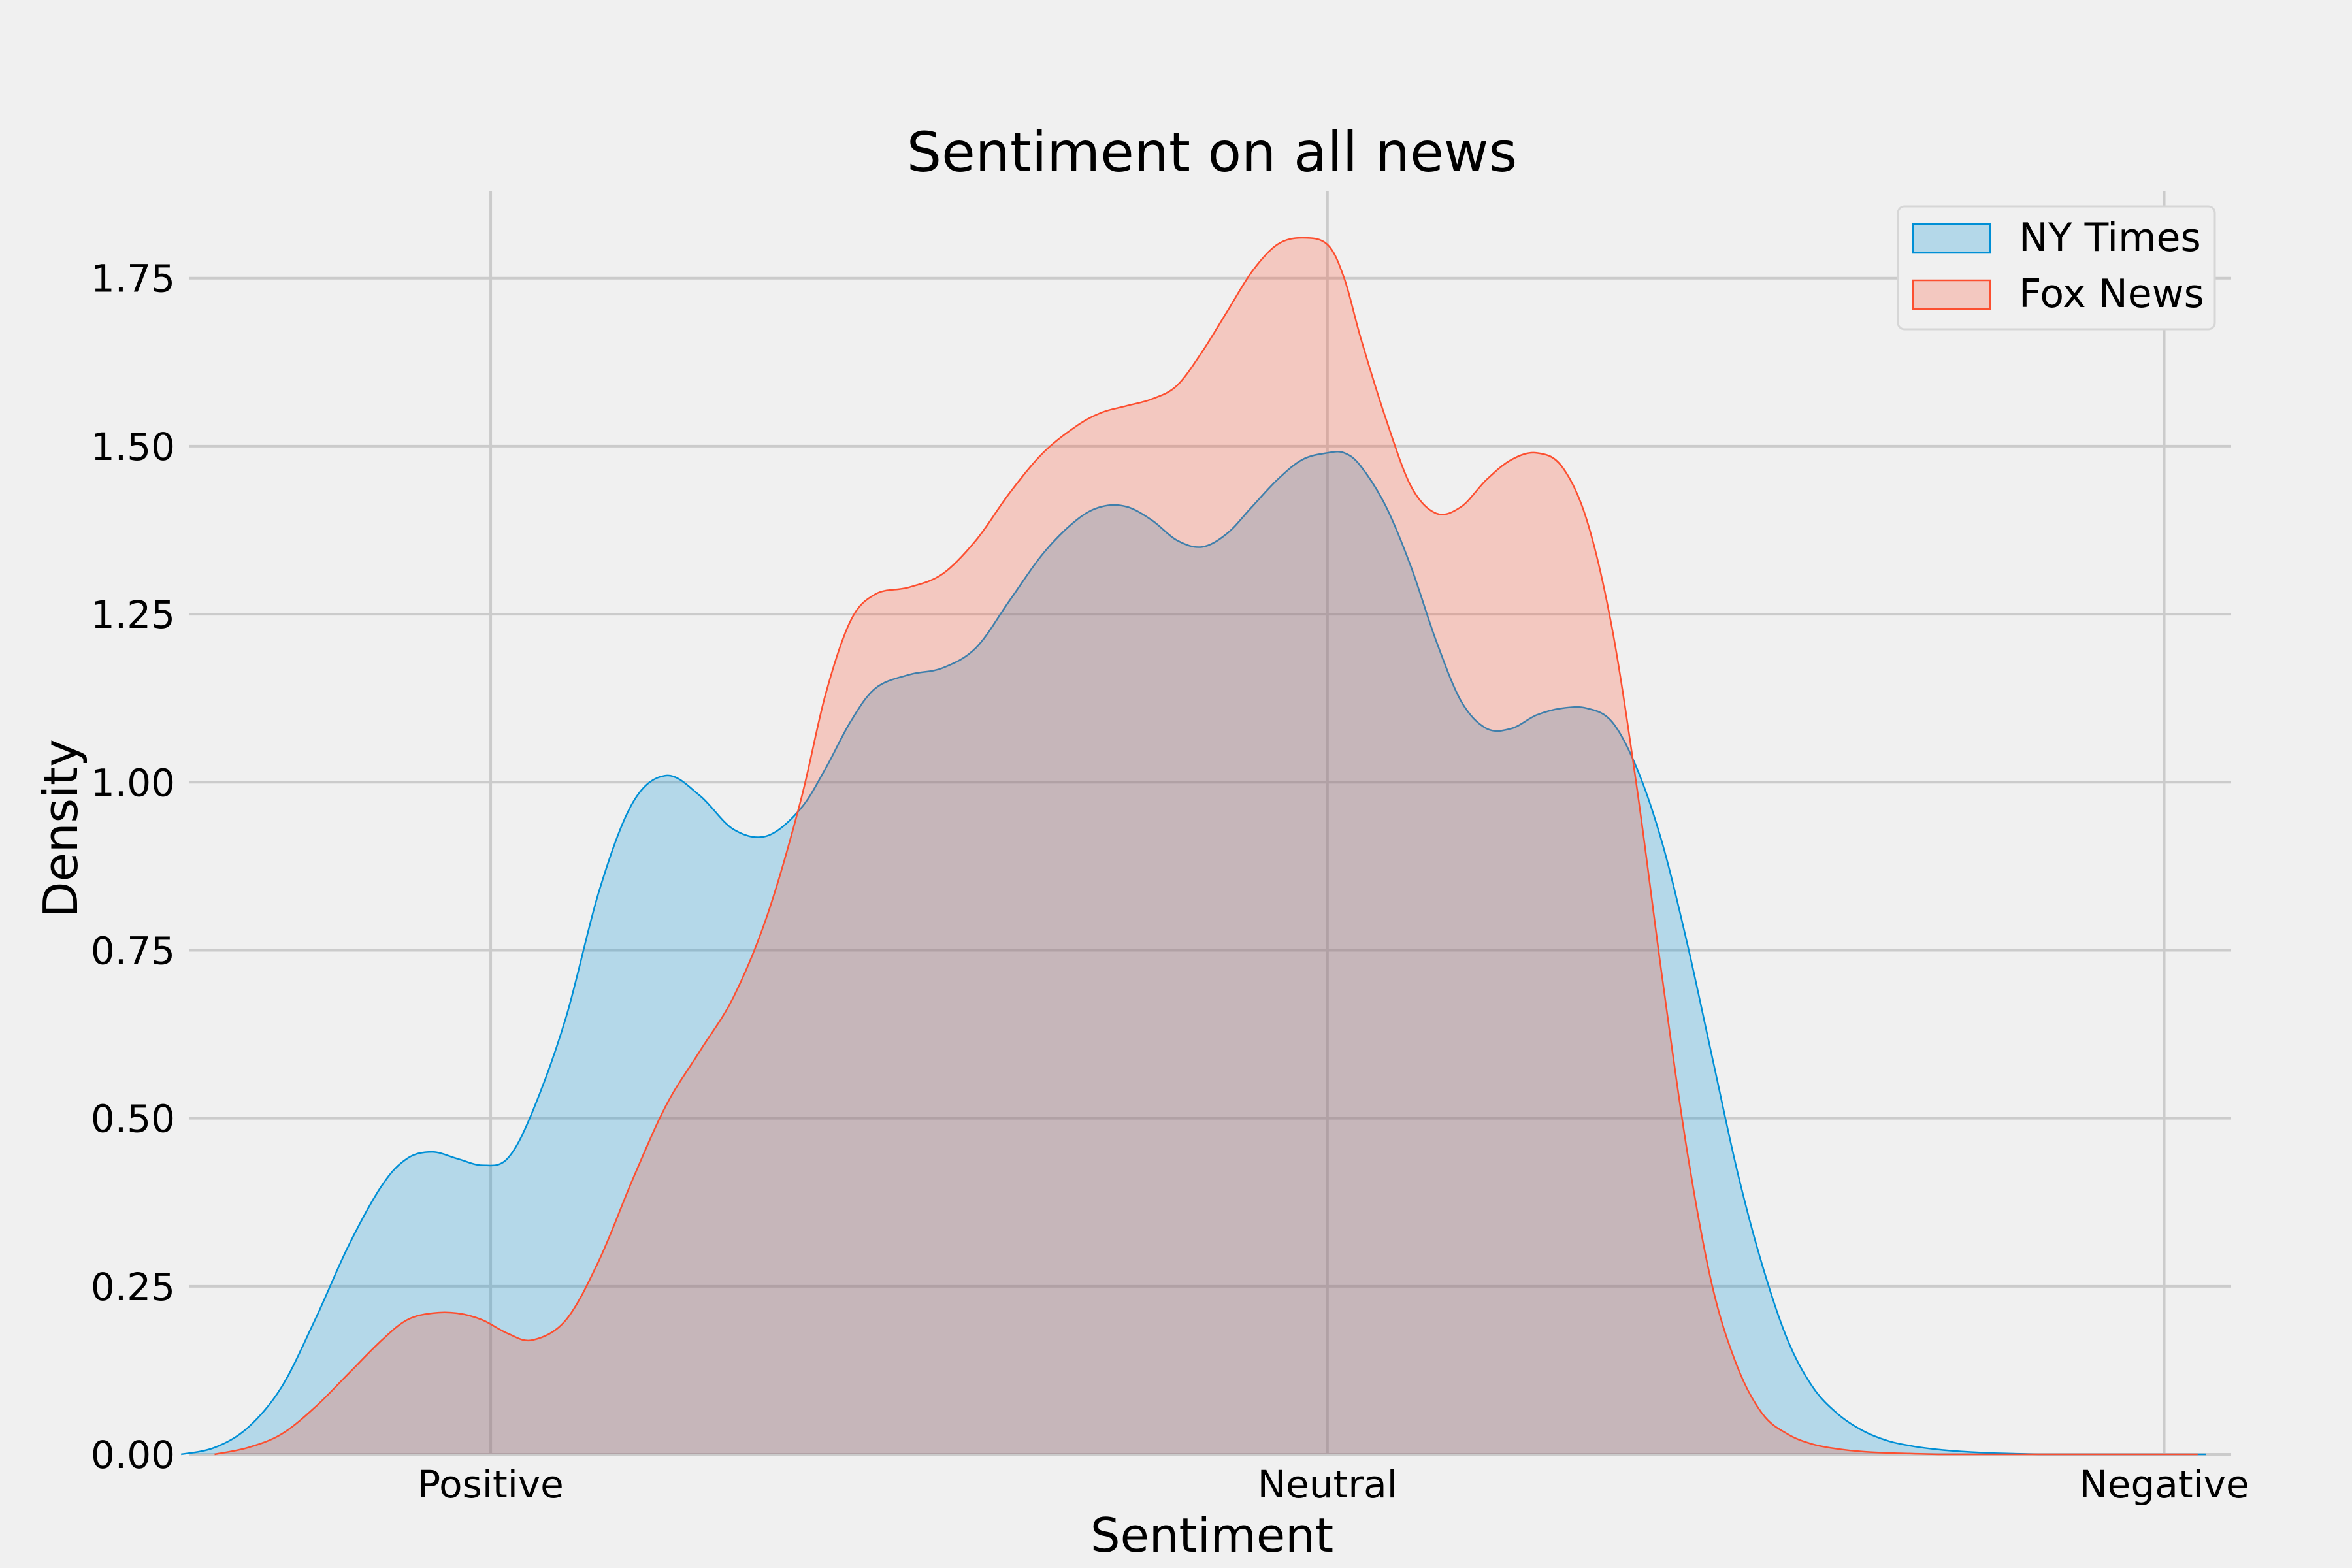 Image resolution: width=2352 pixels, height=1568 pixels. What do you see at coordinates (133, 867) in the screenshot?
I see `y-tick-labels: 0.00 0.25 0.50 0.75 1.00 1.25 1.50 1.75` at bounding box center [133, 867].